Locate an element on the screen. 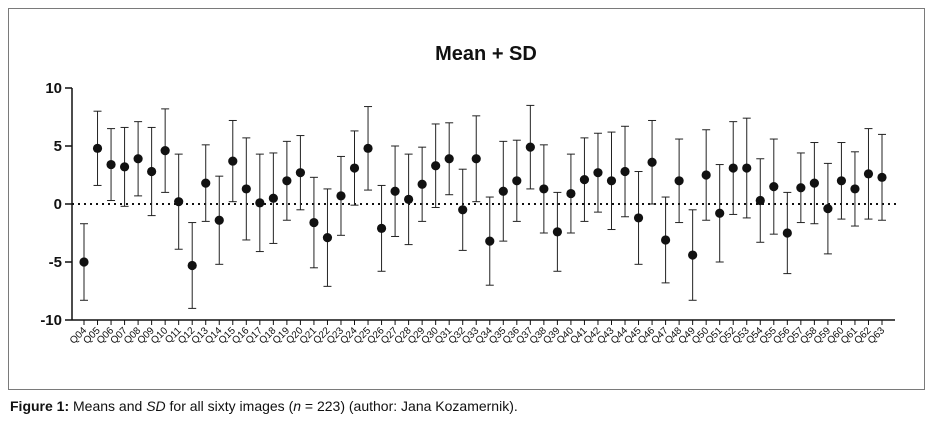 This screenshot has width=937, height=422. caption-text-1: Means and is located at coordinates (108, 406).